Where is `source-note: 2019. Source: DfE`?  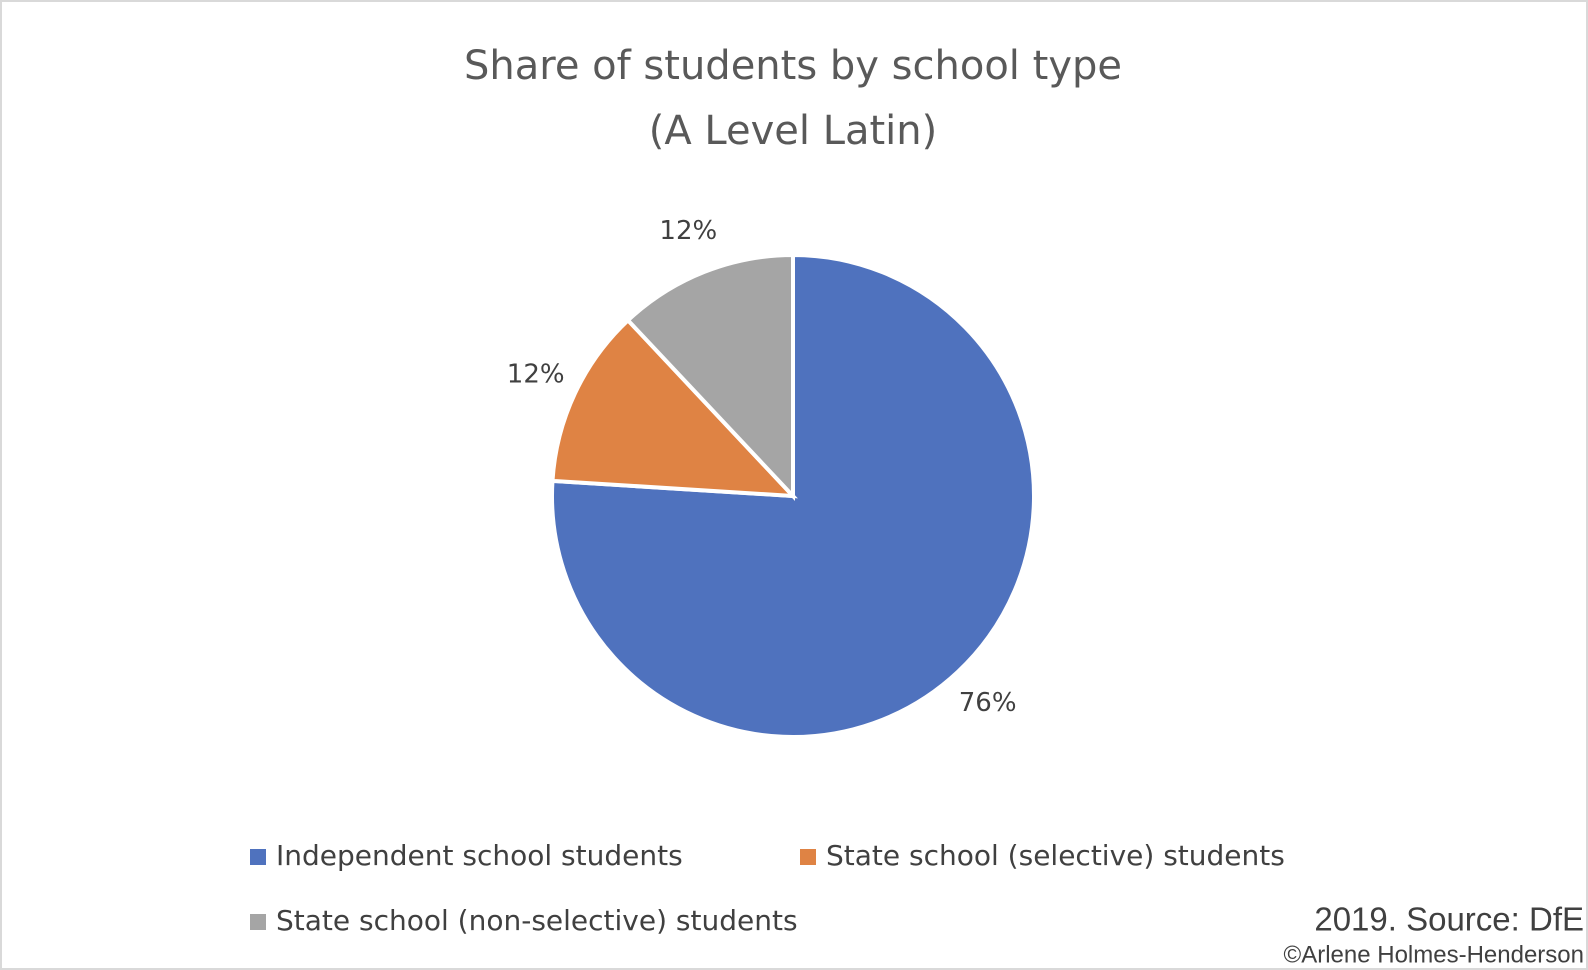 source-note: 2019. Source: DfE is located at coordinates (1449, 919).